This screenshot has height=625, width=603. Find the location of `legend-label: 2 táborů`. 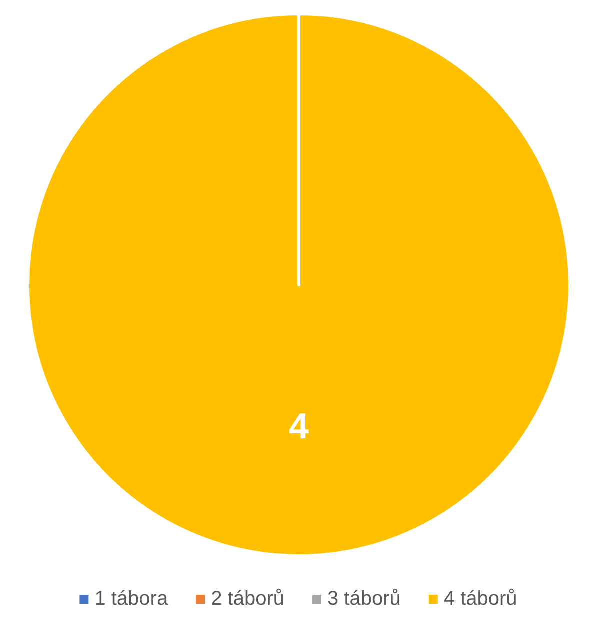

legend-label: 2 táborů is located at coordinates (247, 599).